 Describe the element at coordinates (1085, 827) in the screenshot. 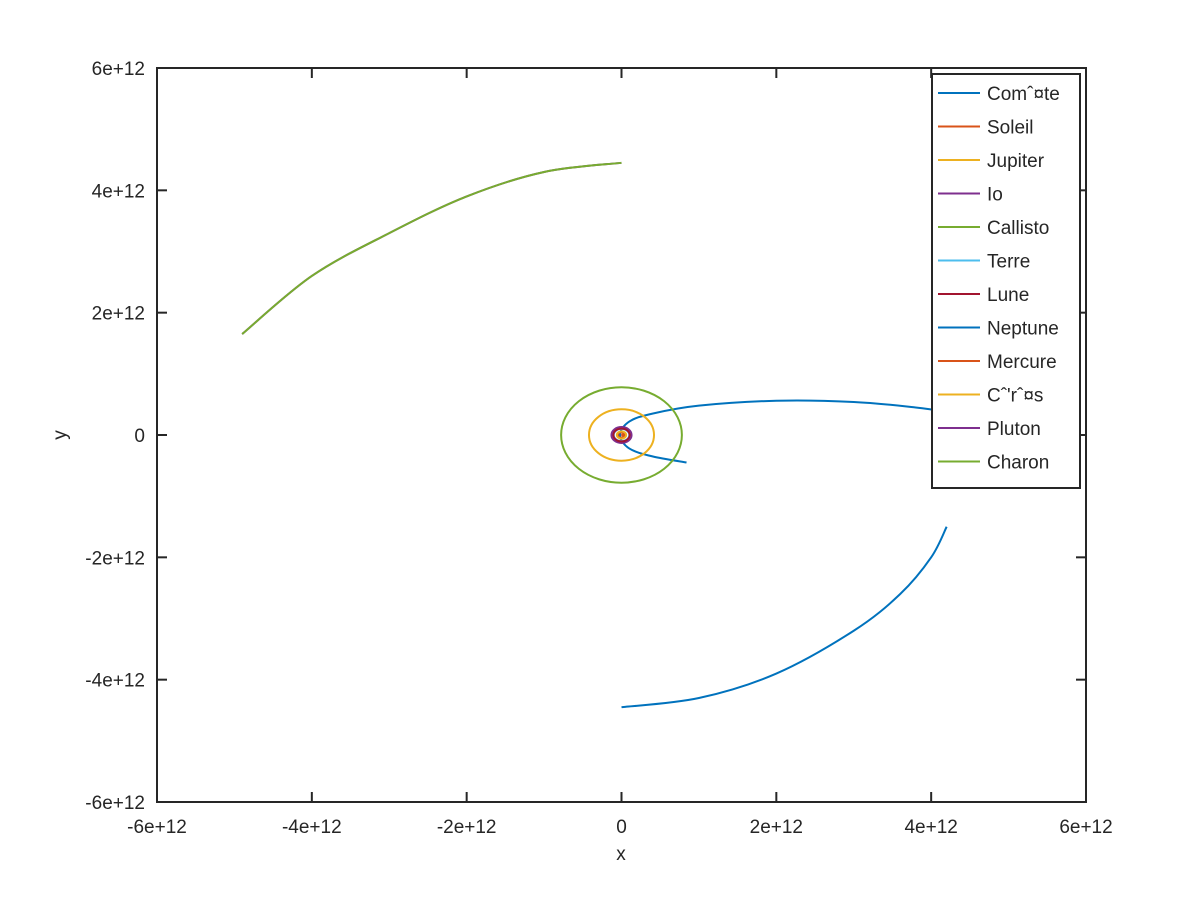

I see `x-tick-label: 6e+12` at that location.